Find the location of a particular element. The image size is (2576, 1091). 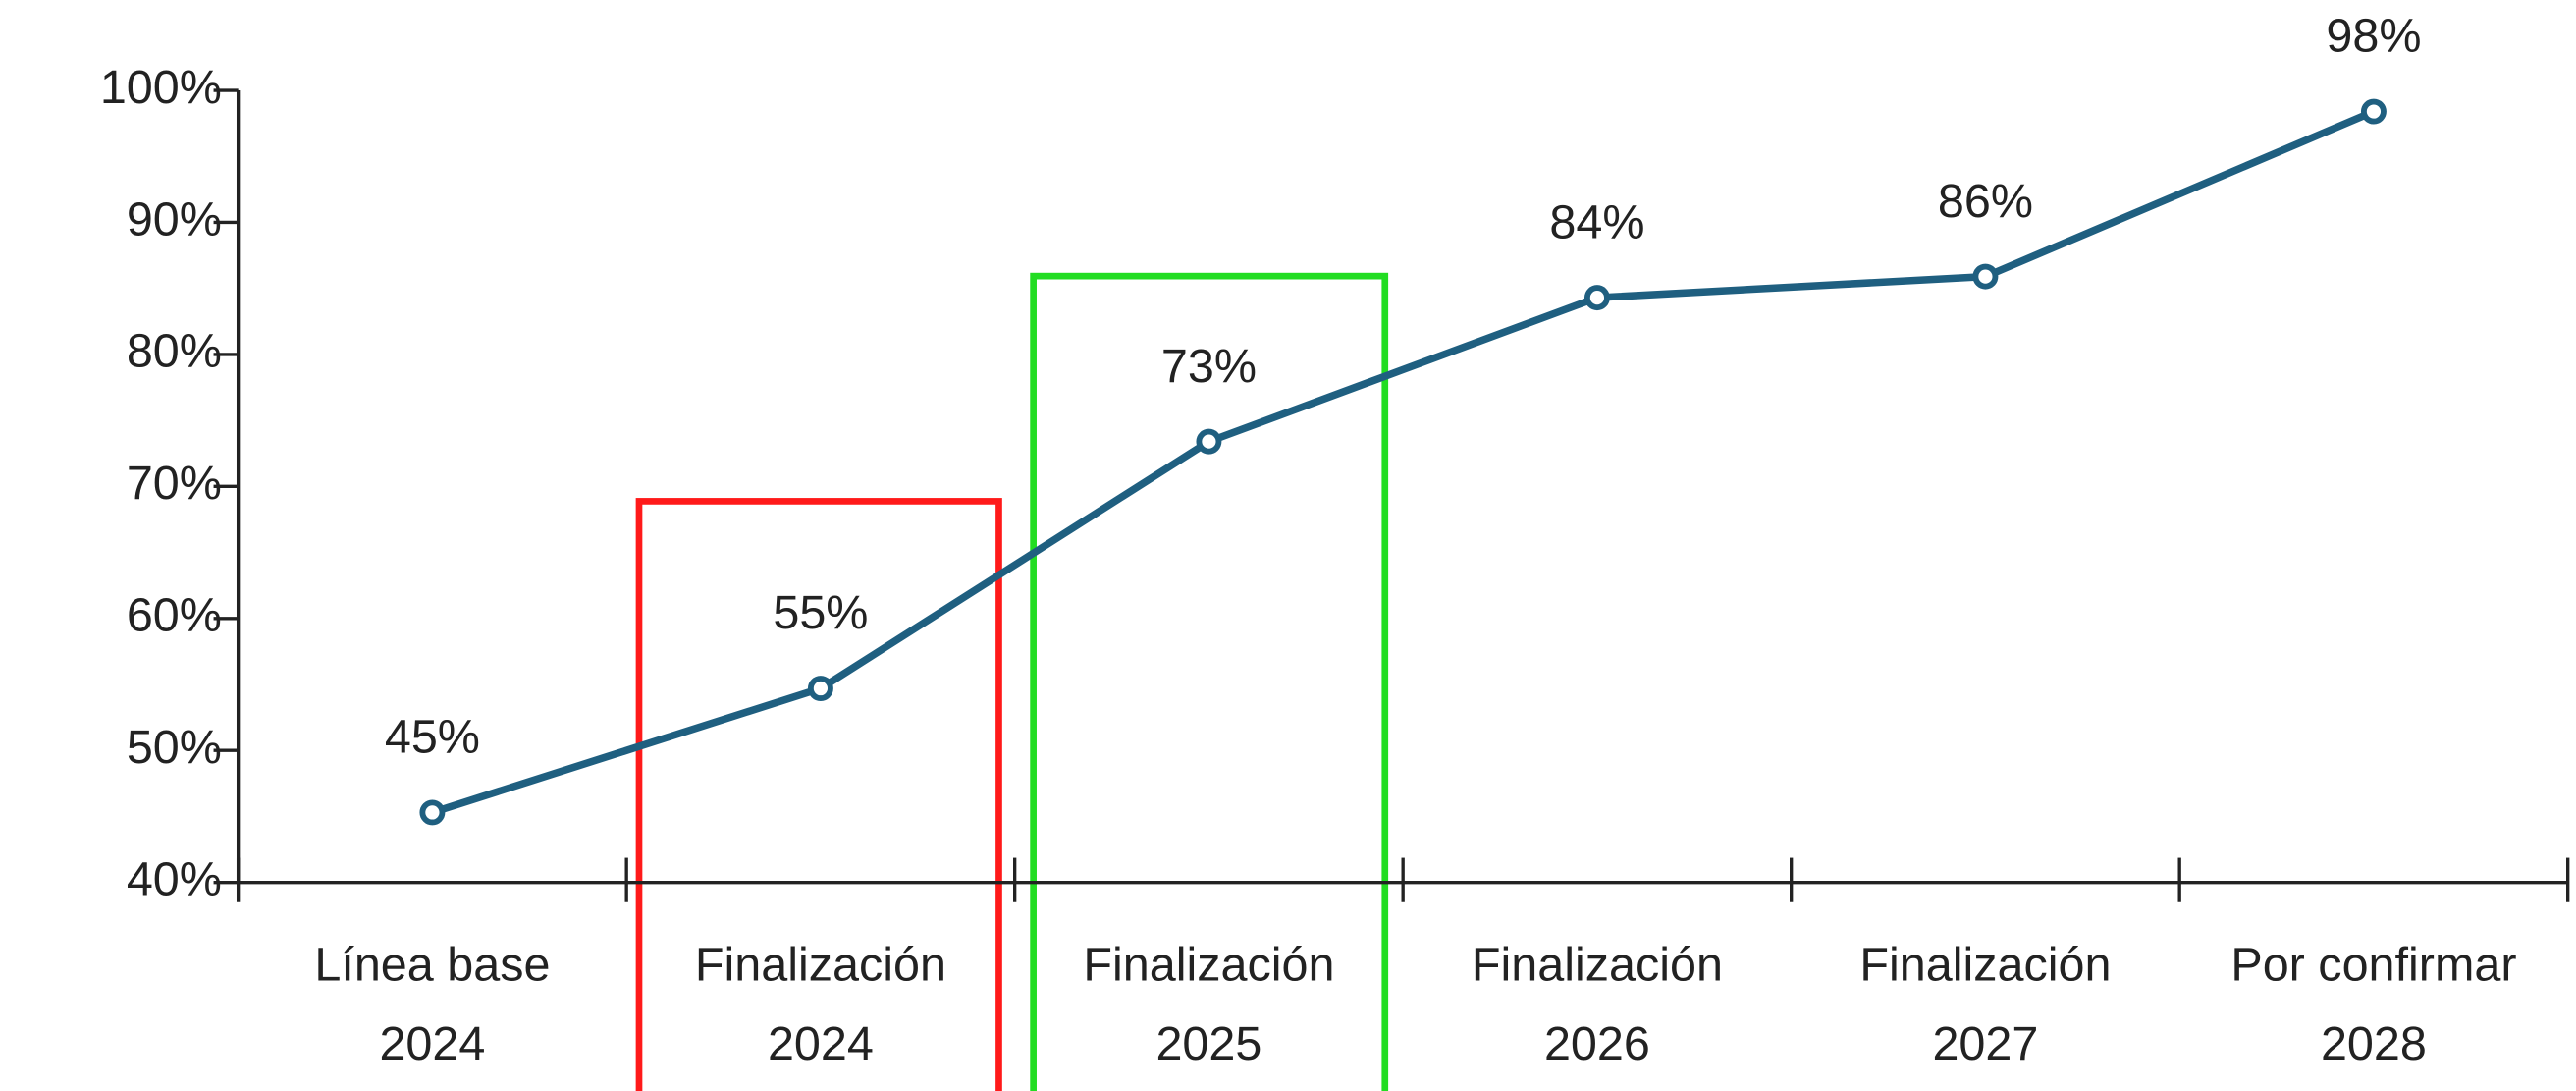

x-tick-label: 2026 is located at coordinates (1597, 1044).